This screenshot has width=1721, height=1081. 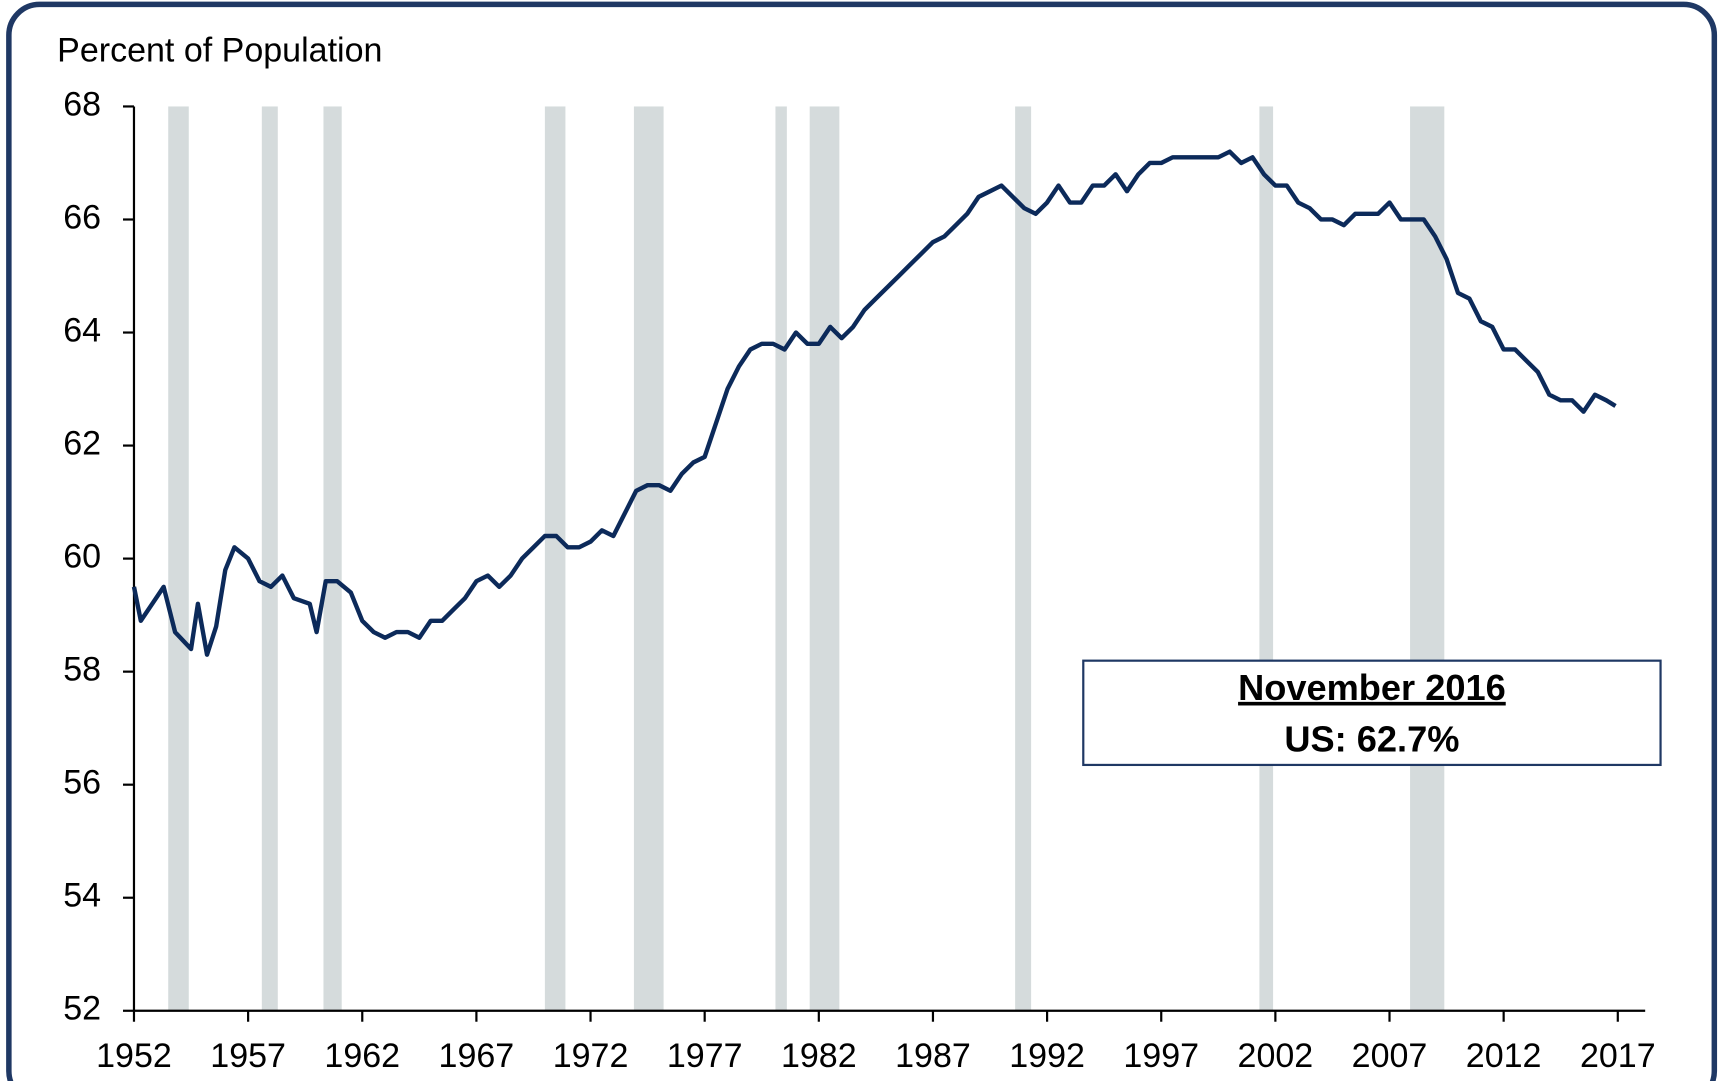 What do you see at coordinates (82, 557) in the screenshot?
I see `y-tick-label: 60` at bounding box center [82, 557].